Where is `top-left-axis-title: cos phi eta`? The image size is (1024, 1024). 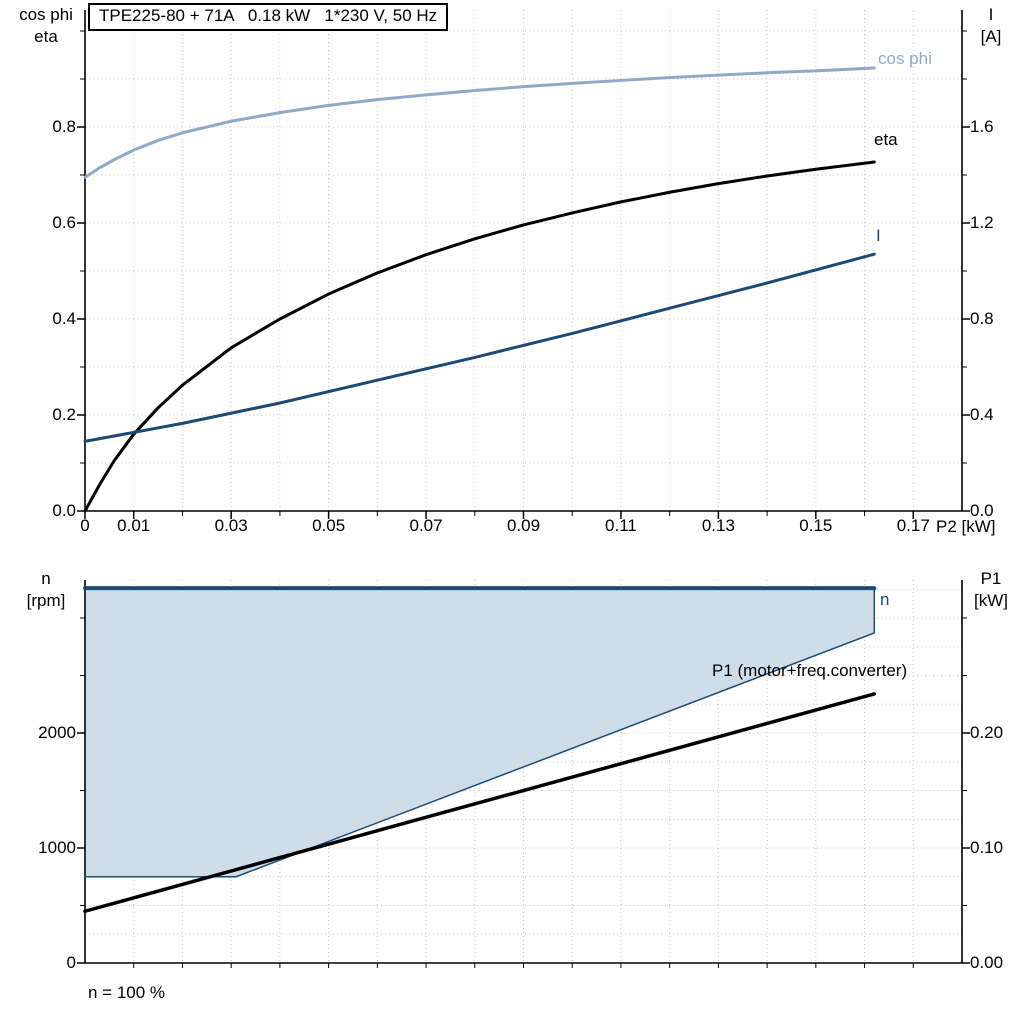
top-left-axis-title: cos phi eta is located at coordinates (46, 26).